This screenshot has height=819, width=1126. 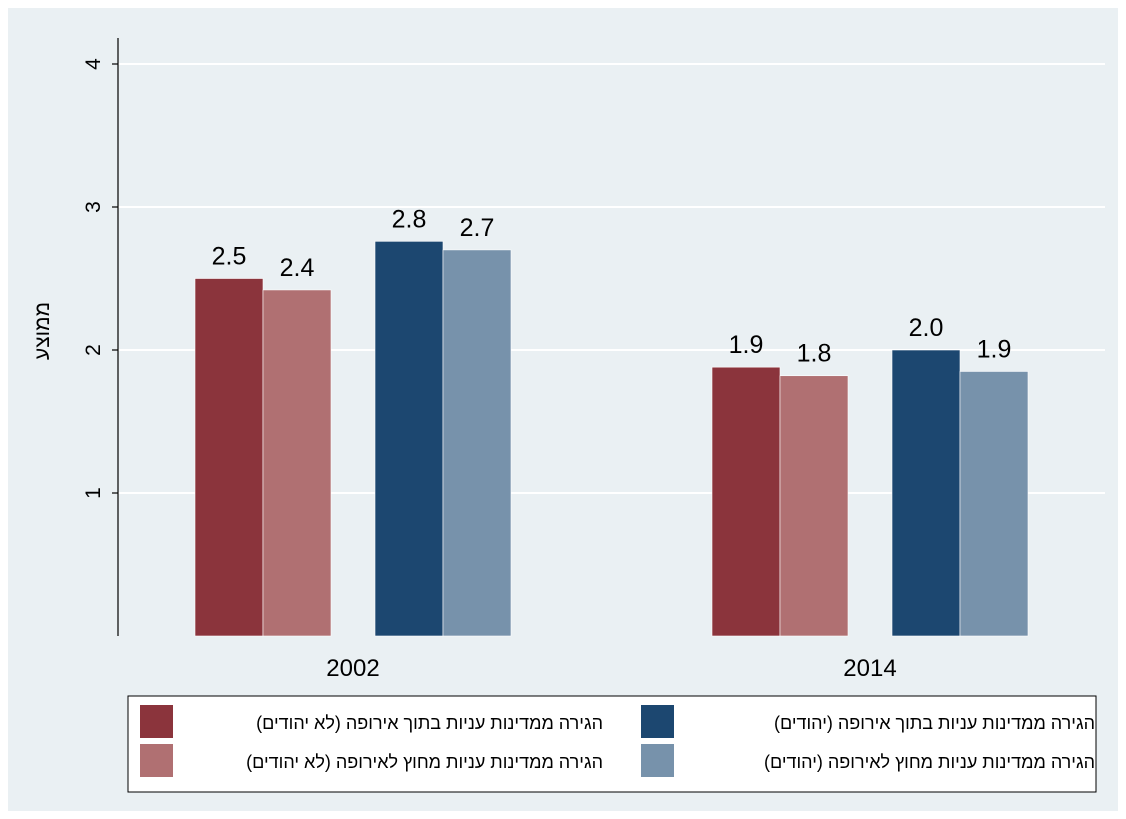 I want to click on data-label: 2.8, so click(x=409, y=219).